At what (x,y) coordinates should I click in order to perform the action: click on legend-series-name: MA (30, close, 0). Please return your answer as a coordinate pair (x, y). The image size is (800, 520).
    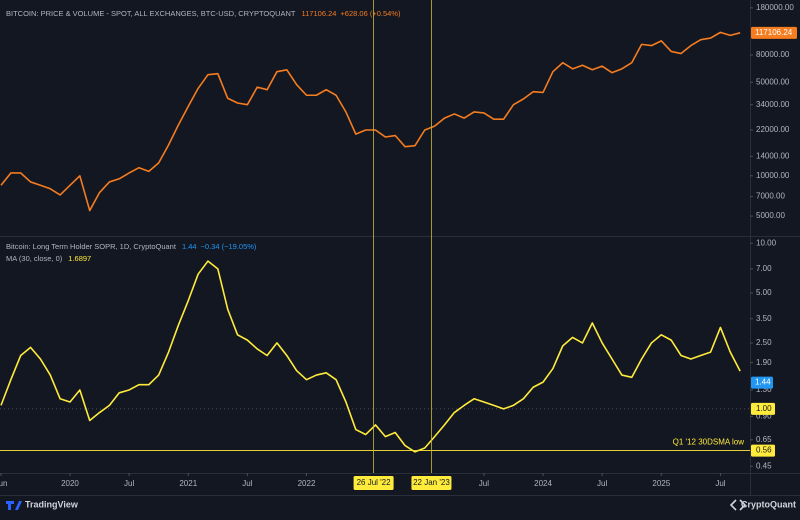
    Looking at the image, I should click on (34, 258).